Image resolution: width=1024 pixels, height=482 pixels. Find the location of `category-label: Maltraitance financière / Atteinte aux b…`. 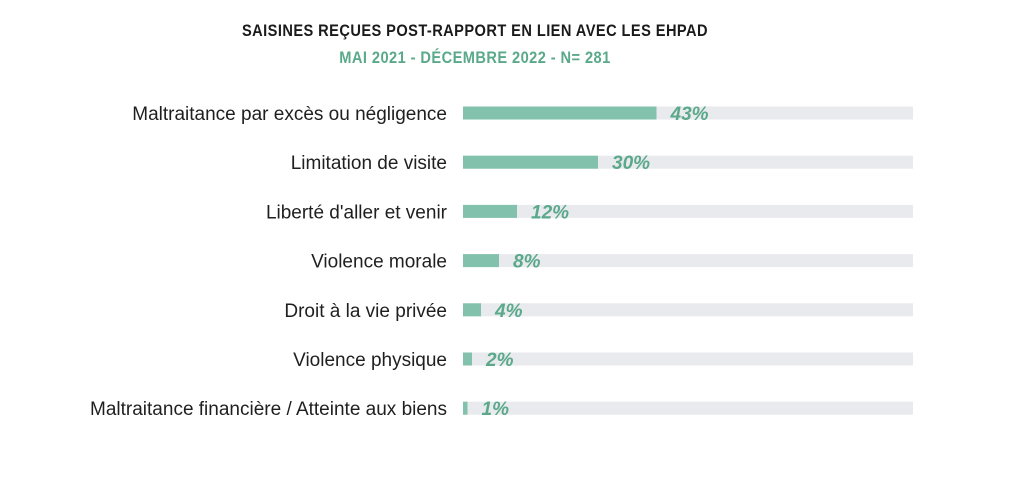

category-label: Maltraitance financière / Atteinte aux b… is located at coordinates (268, 409).